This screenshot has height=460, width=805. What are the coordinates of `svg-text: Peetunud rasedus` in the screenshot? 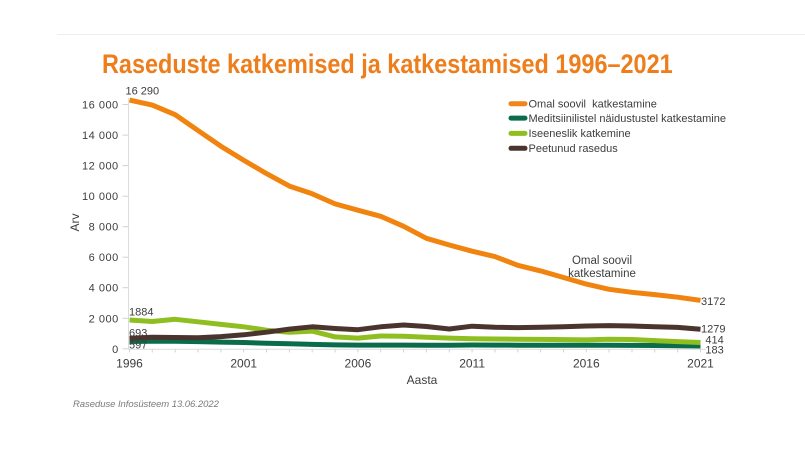 It's located at (574, 149).